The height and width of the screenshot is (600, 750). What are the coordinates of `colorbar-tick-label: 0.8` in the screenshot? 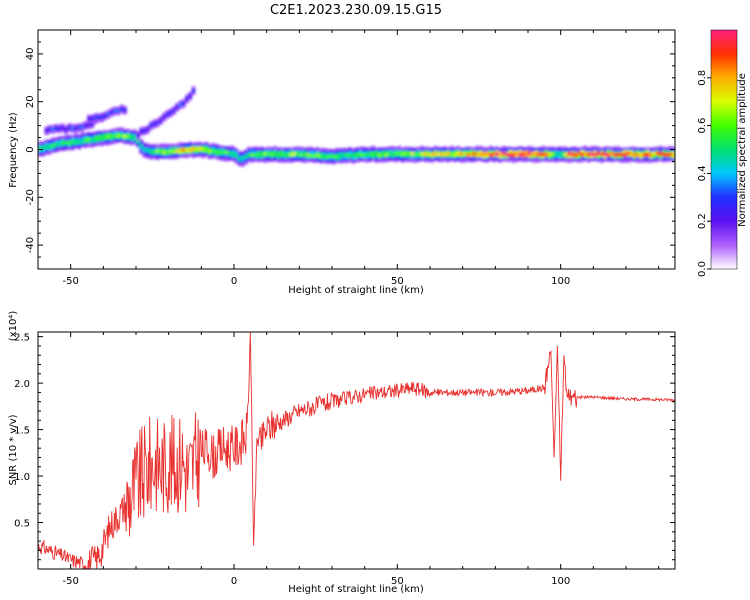 It's located at (702, 78).